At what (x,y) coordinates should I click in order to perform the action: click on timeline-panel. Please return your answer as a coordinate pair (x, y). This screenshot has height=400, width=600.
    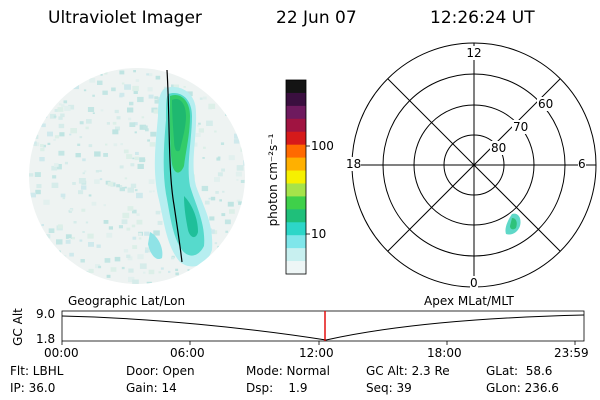
    Looking at the image, I should click on (323, 327).